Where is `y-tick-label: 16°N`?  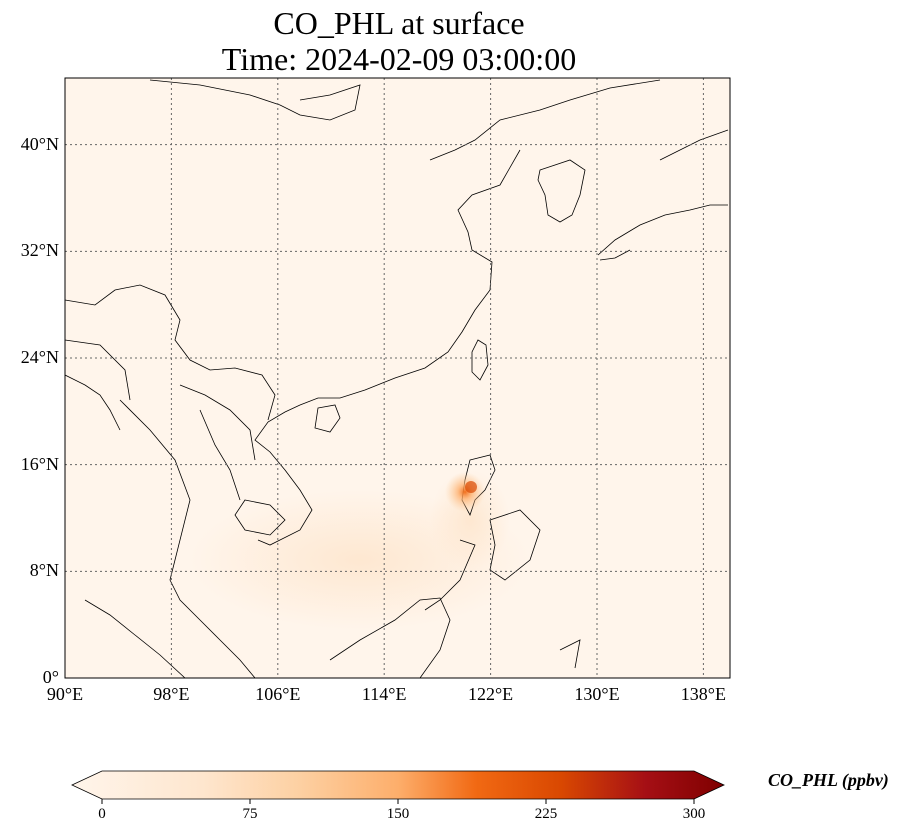 y-tick-label: 16°N is located at coordinates (39, 463).